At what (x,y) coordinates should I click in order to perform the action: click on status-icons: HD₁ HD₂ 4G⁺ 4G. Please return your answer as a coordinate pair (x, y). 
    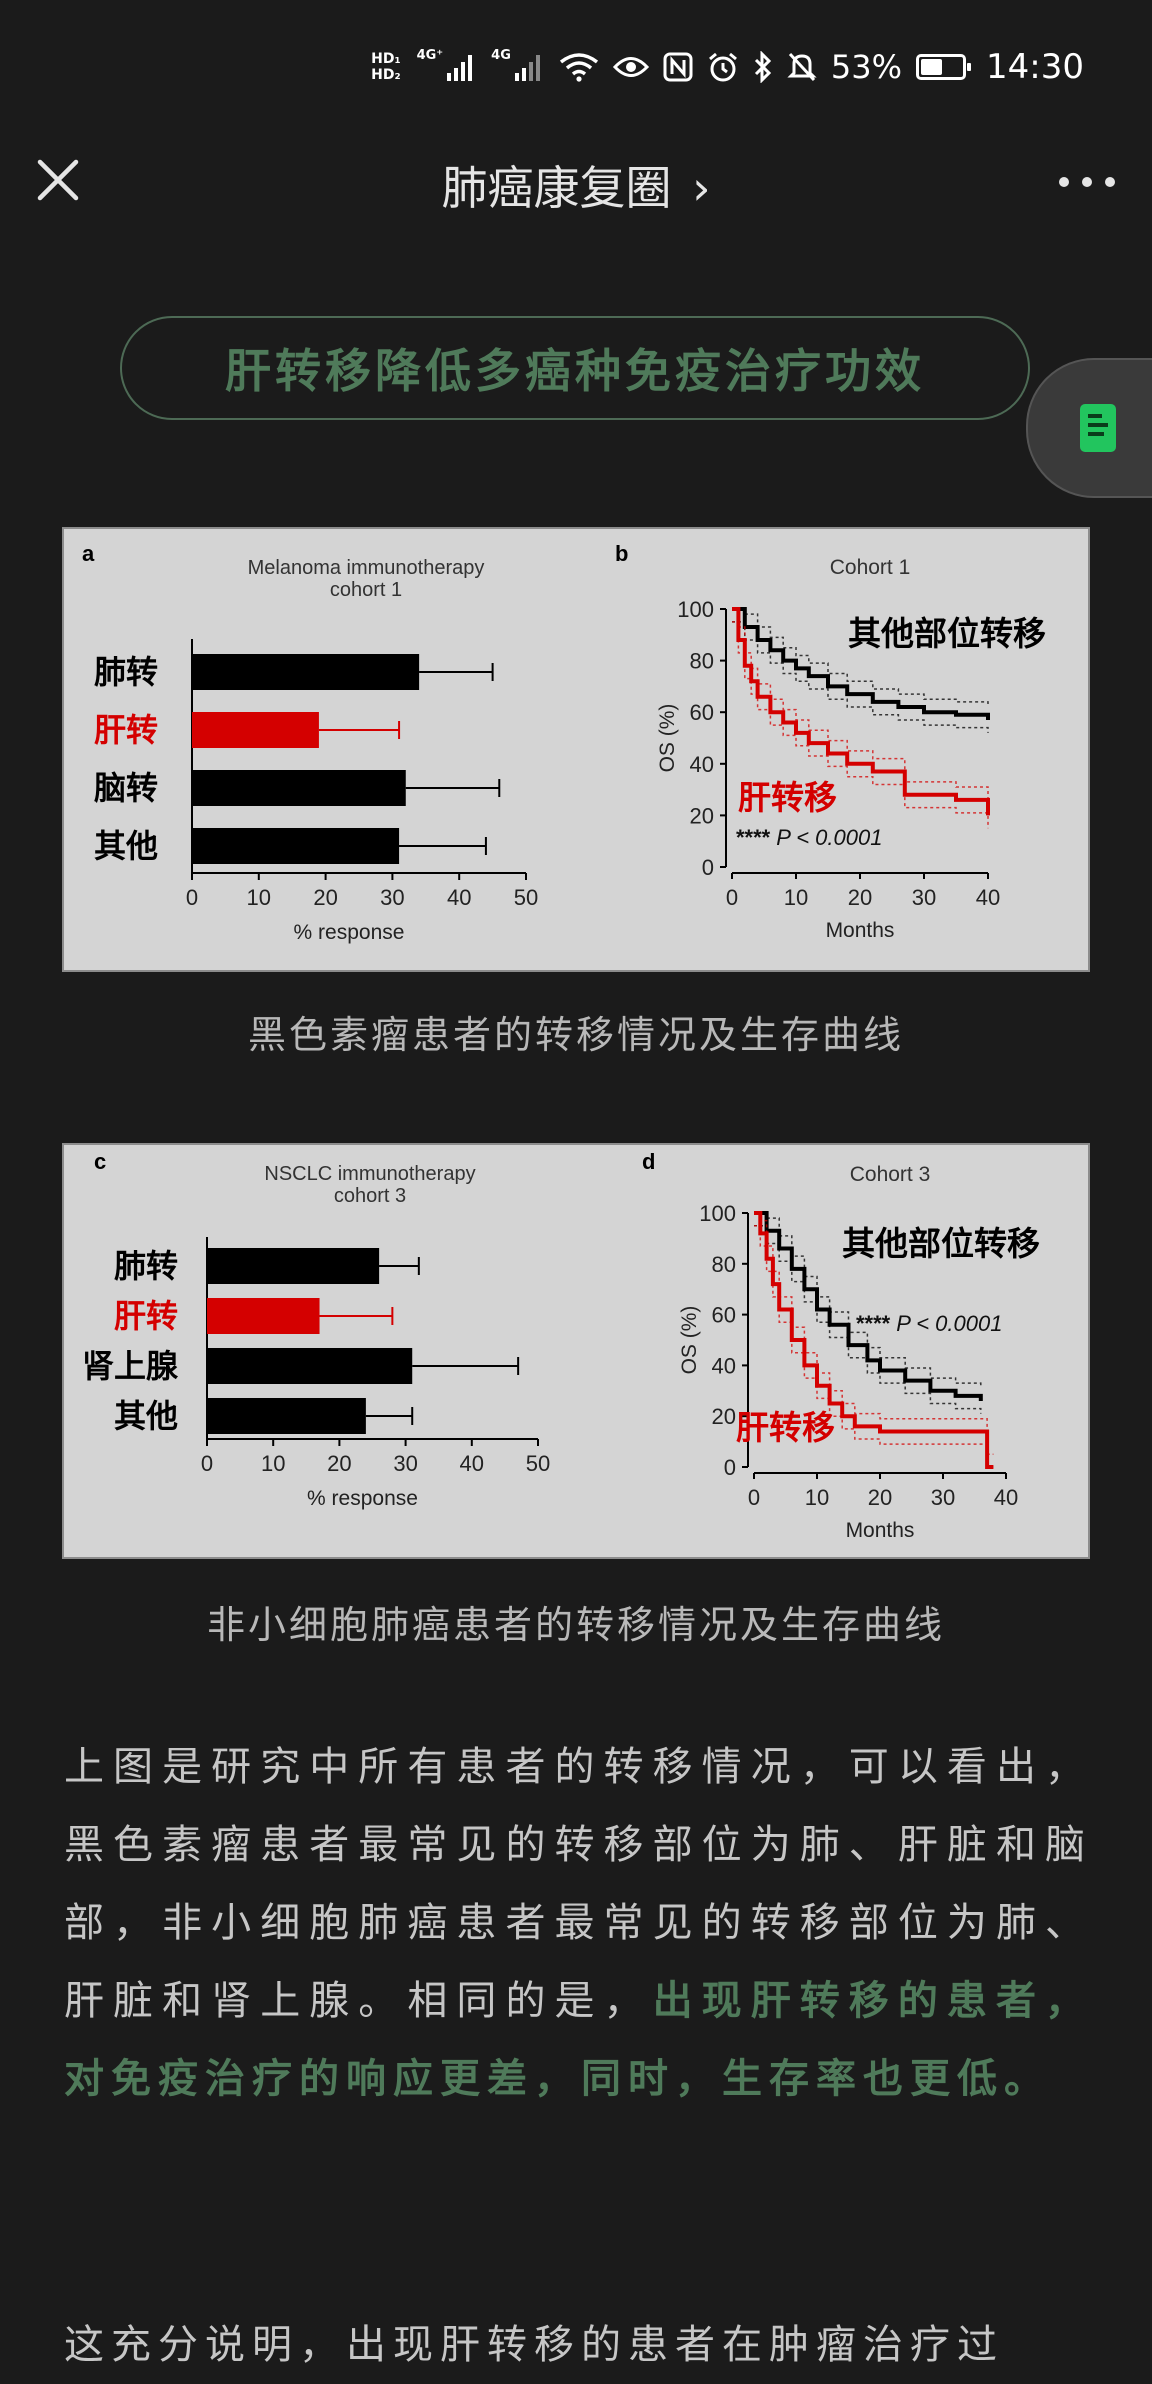
    Looking at the image, I should click on (727, 67).